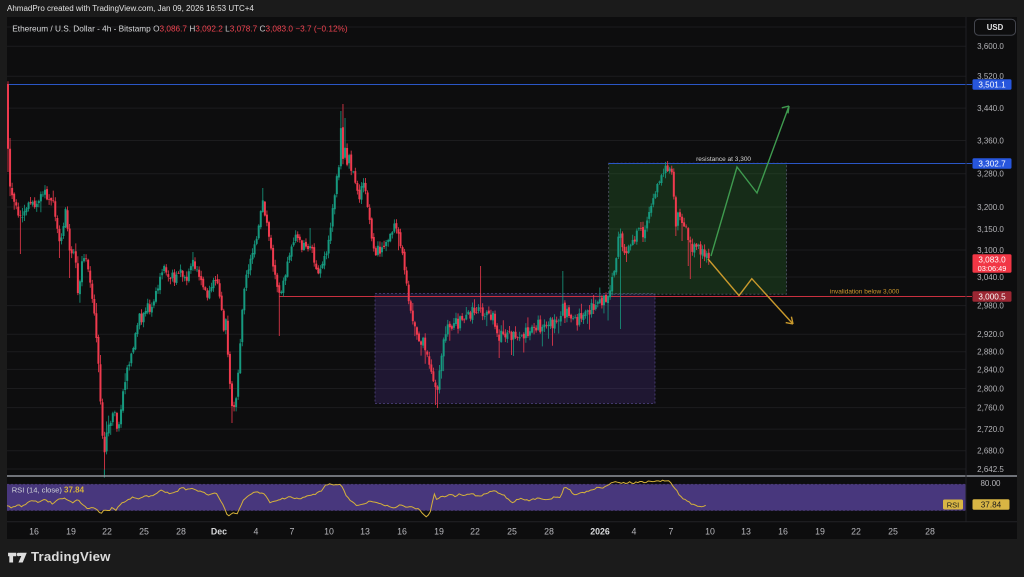  What do you see at coordinates (990, 108) in the screenshot?
I see `svg-text: 3,440.0` at bounding box center [990, 108].